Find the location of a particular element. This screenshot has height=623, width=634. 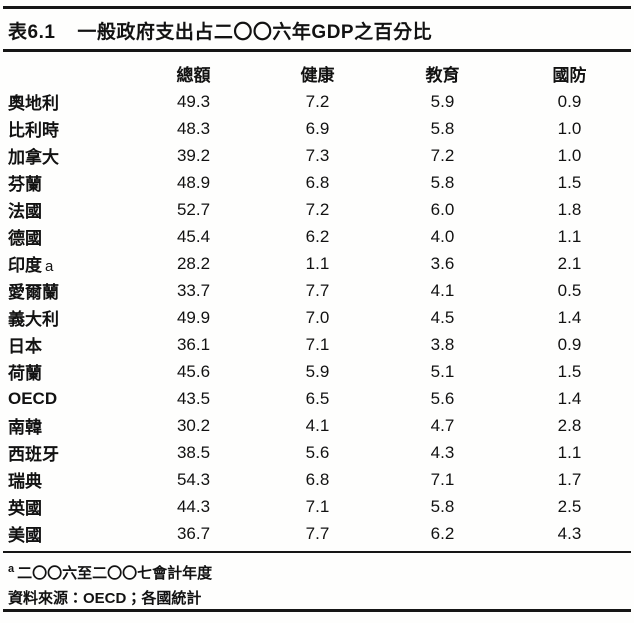

top-rule is located at coordinates (317, 7).